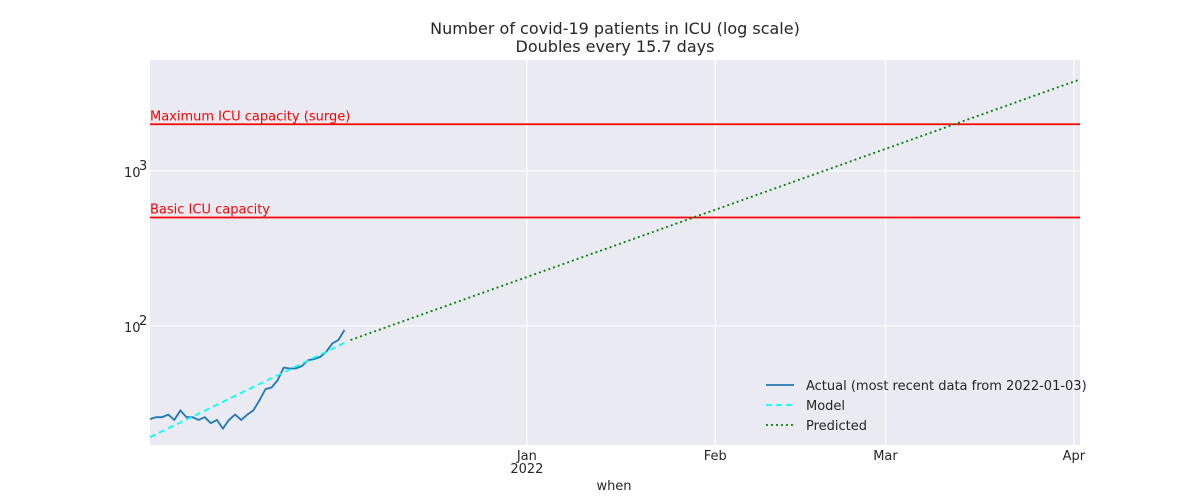  I want to click on capacity-label: Maximum ICU capacity (surge), so click(250, 116).